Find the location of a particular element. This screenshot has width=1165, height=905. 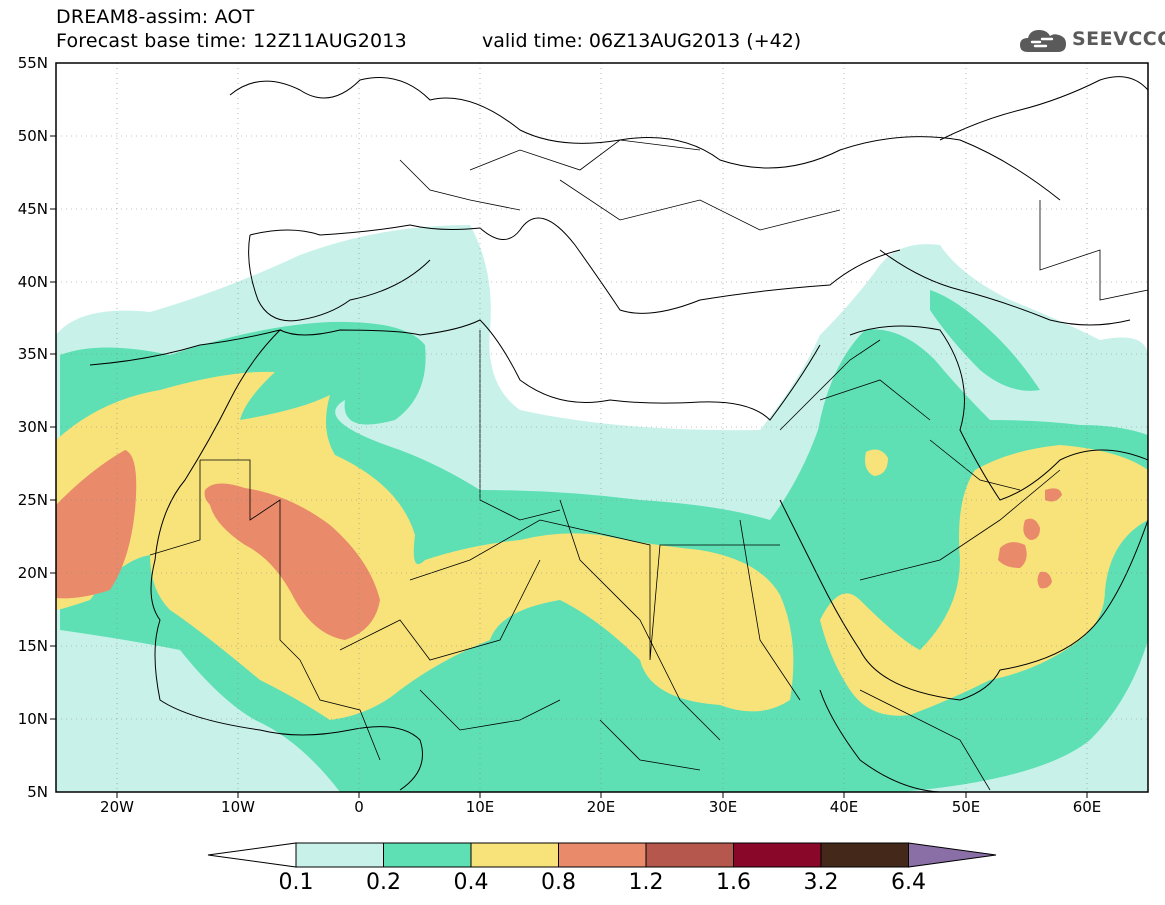

map-title: DREAM8-assim: AOT is located at coordinates (155, 17).